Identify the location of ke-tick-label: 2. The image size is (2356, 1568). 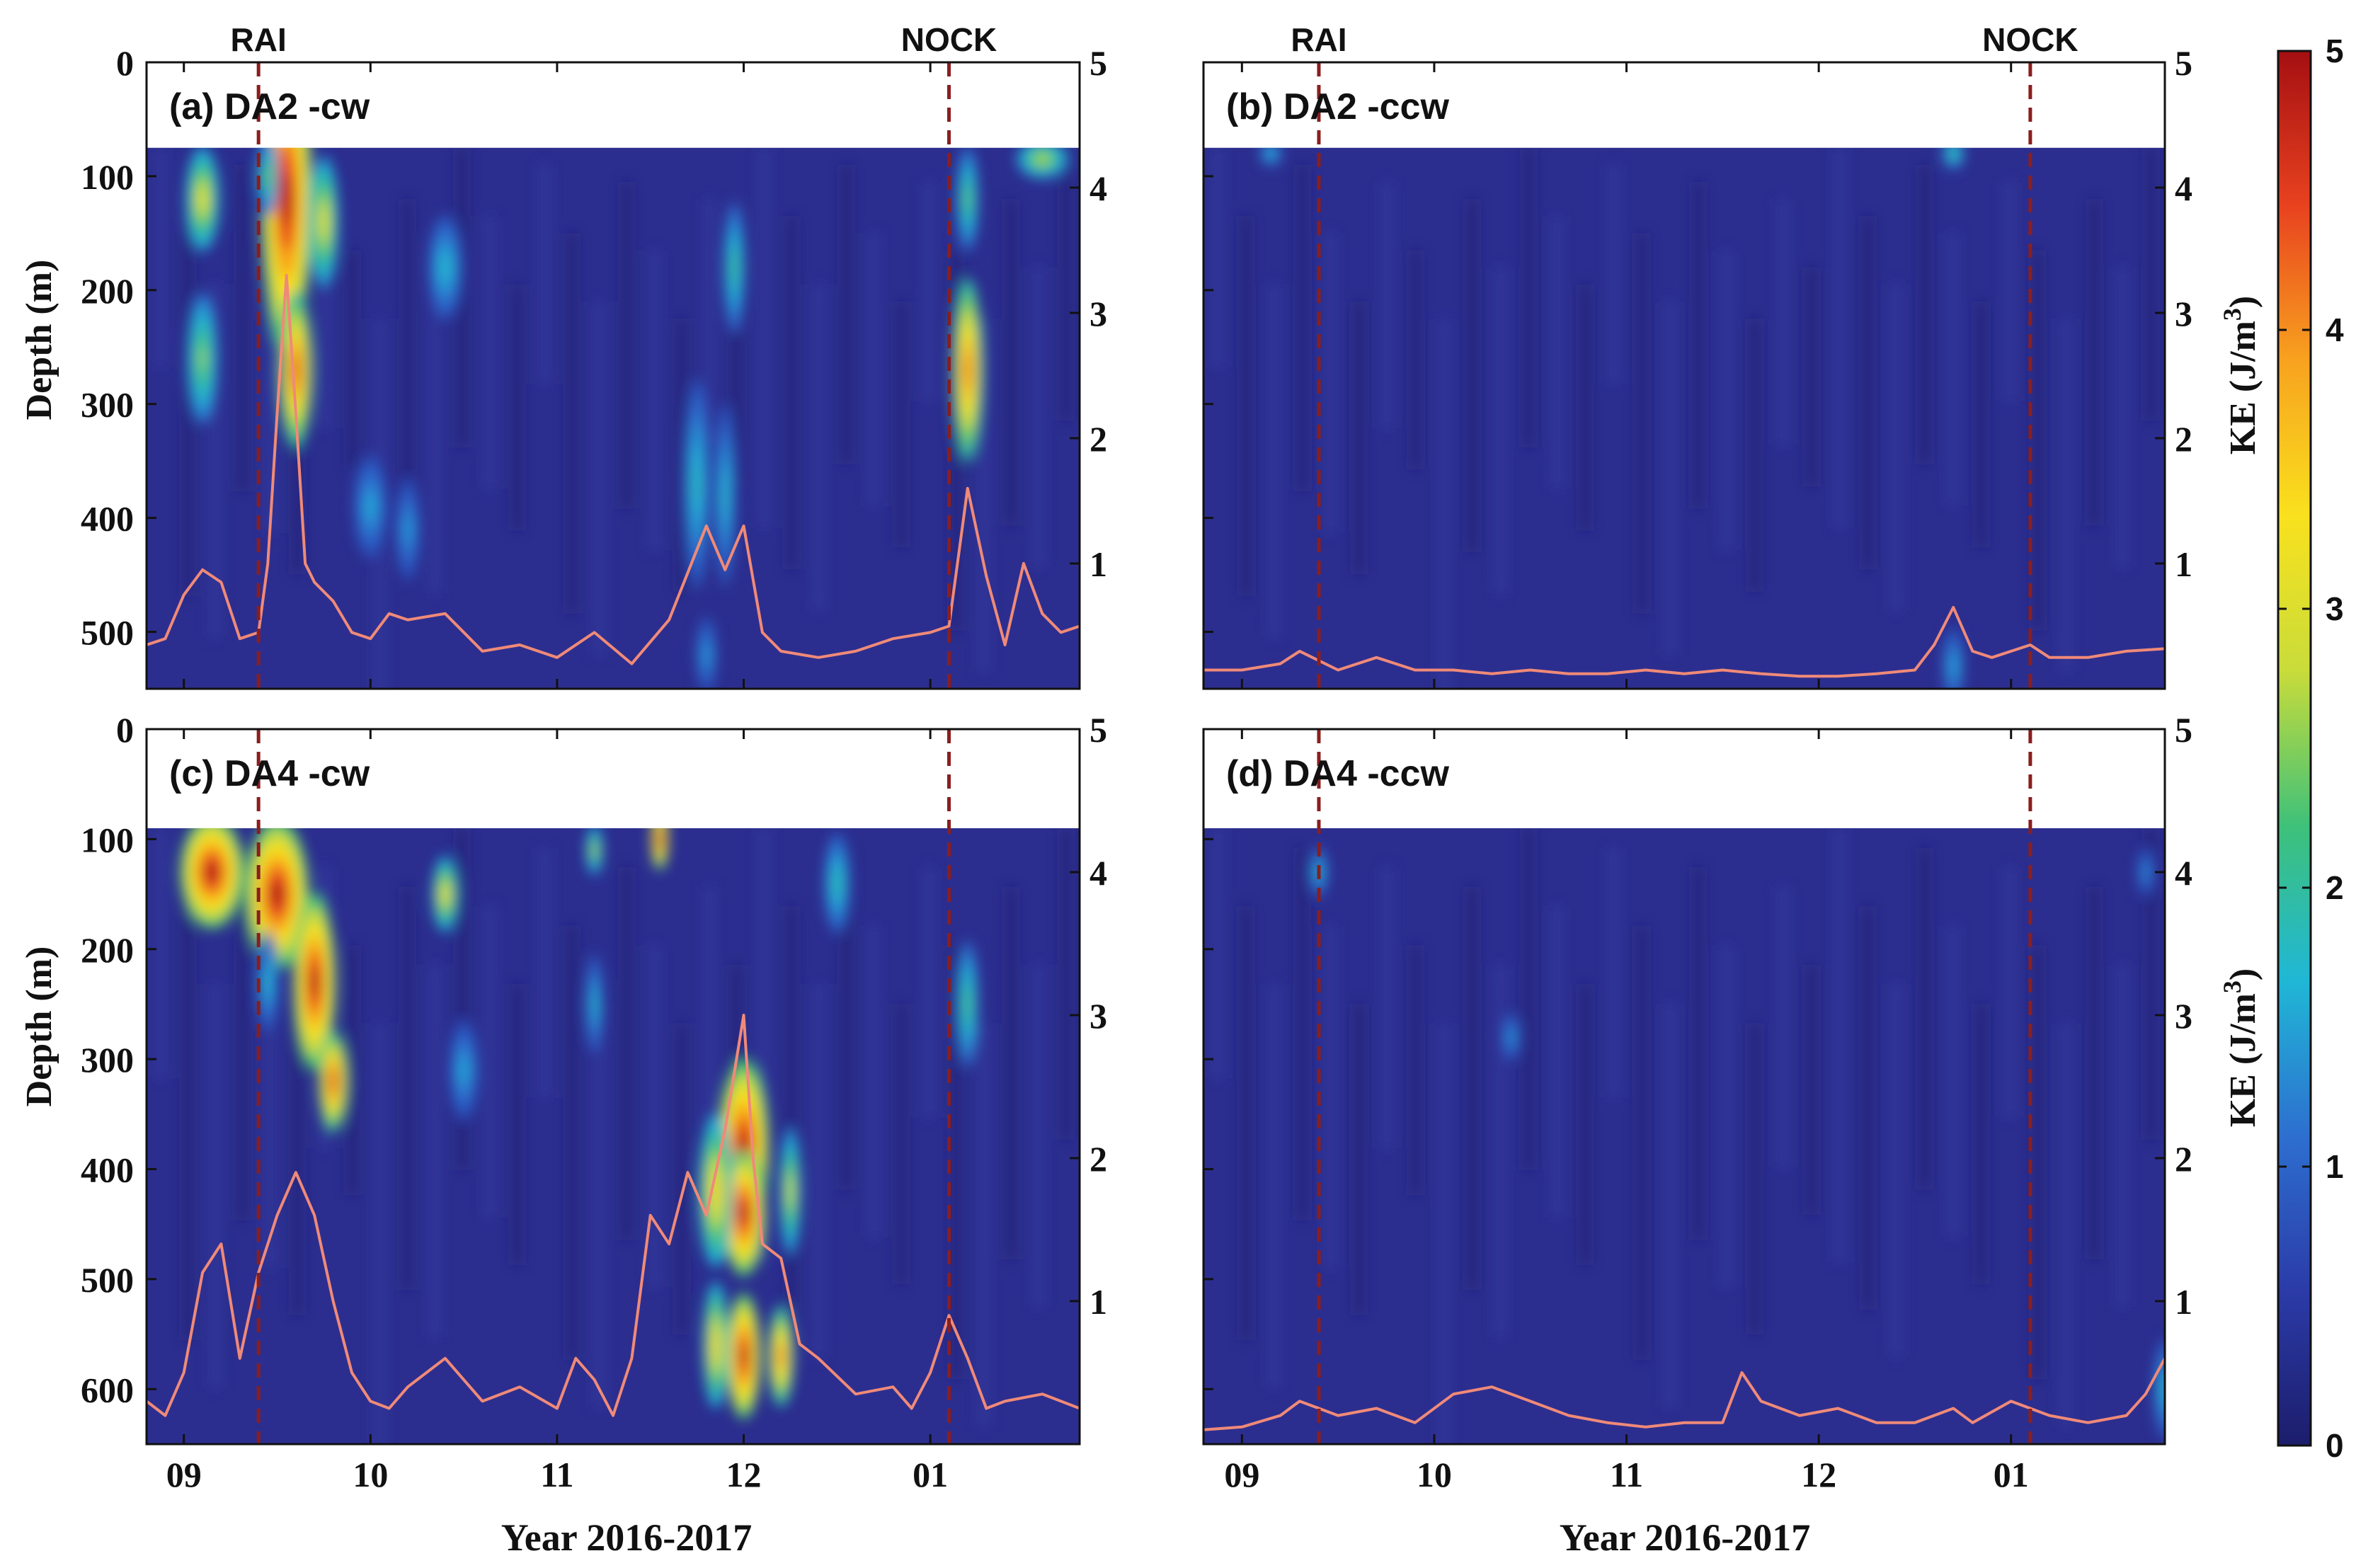
(1098, 439).